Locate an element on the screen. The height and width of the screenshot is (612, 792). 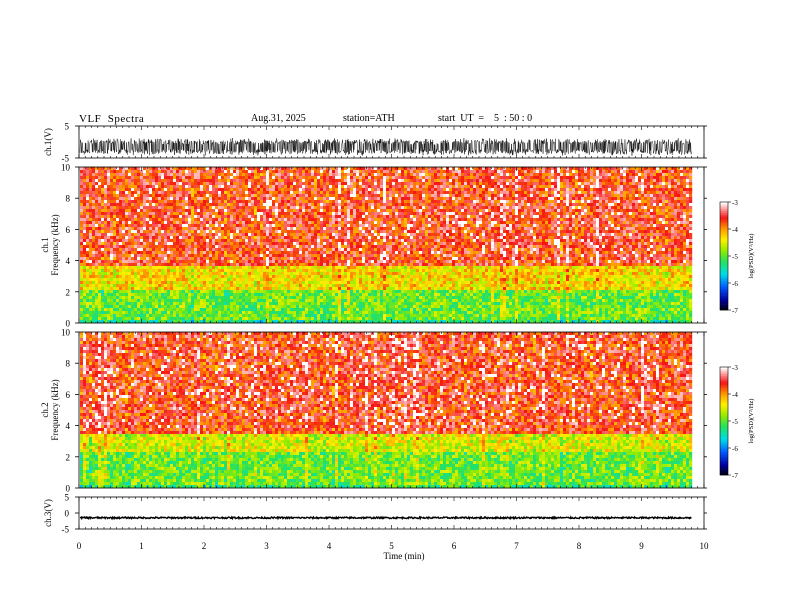
x-tick-label-3: 3 is located at coordinates (266, 546).